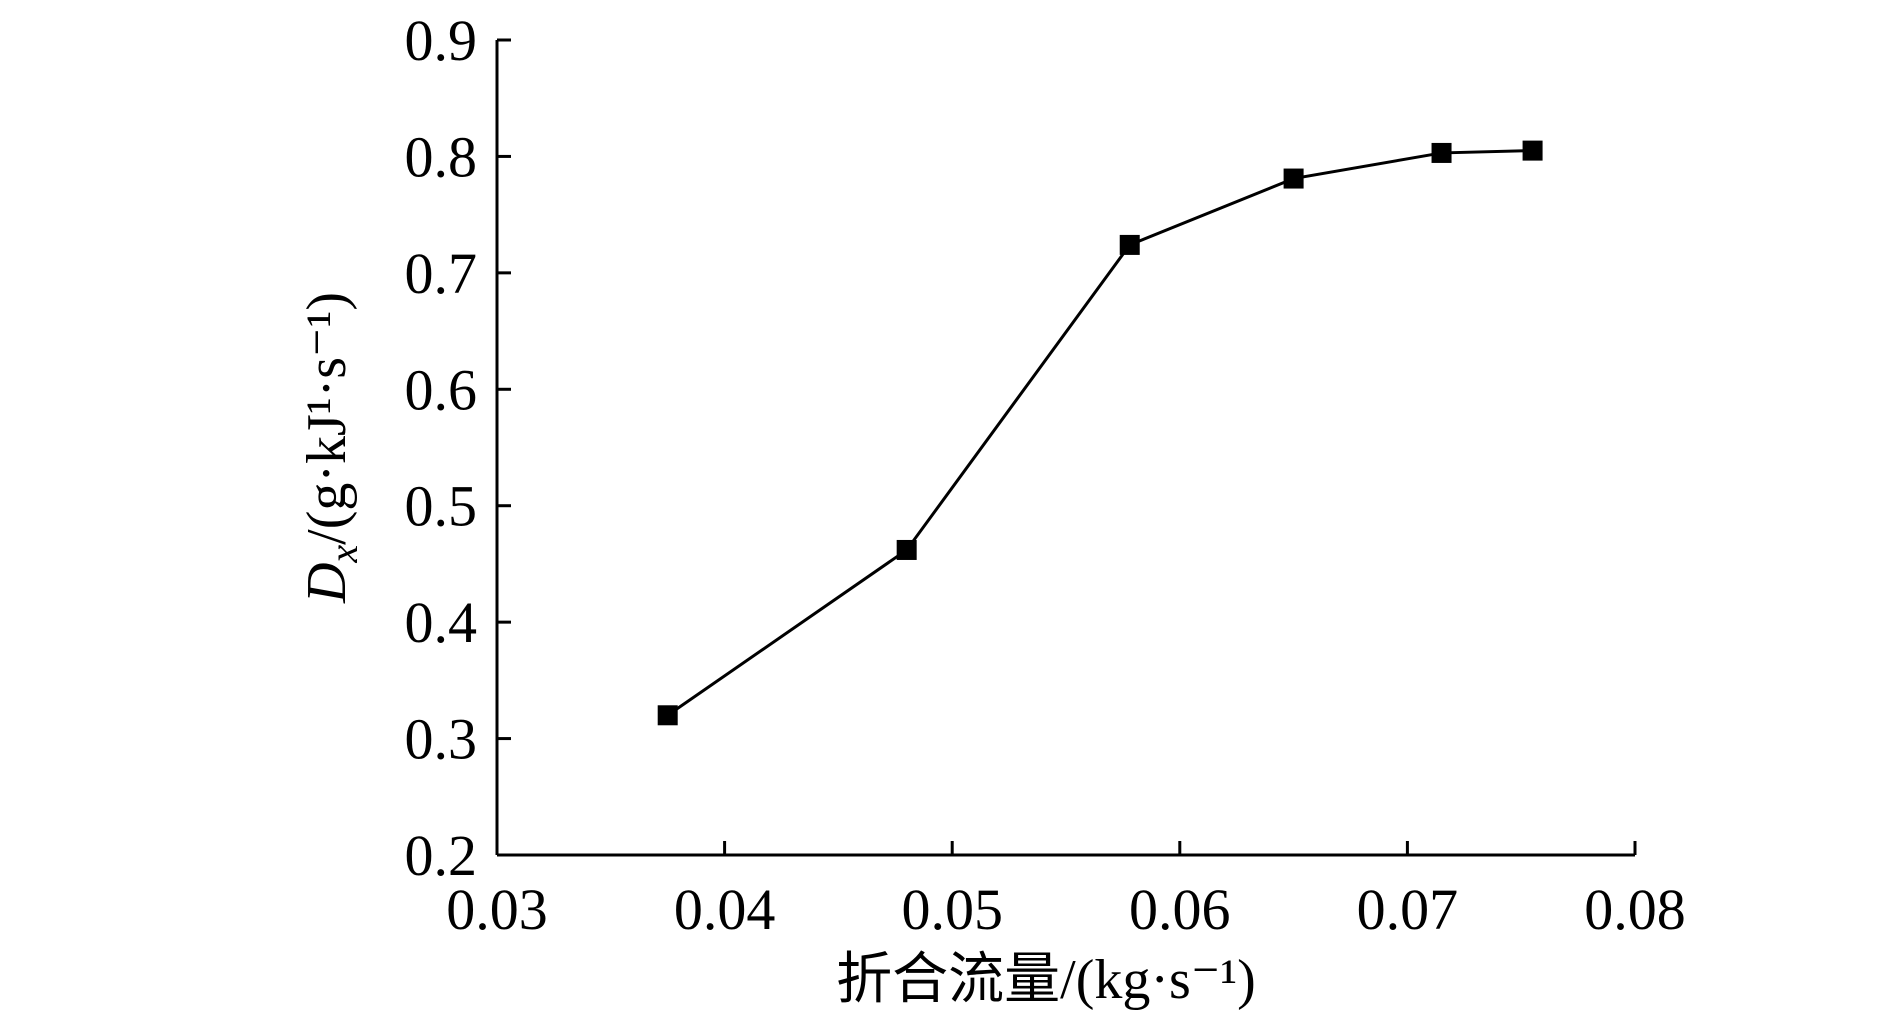 The width and height of the screenshot is (1890, 1013). Describe the element at coordinates (1066, 891) in the screenshot. I see `x-axis-ticks: 0.03 0.04 0.05 0.06 0.07 0.08` at that location.